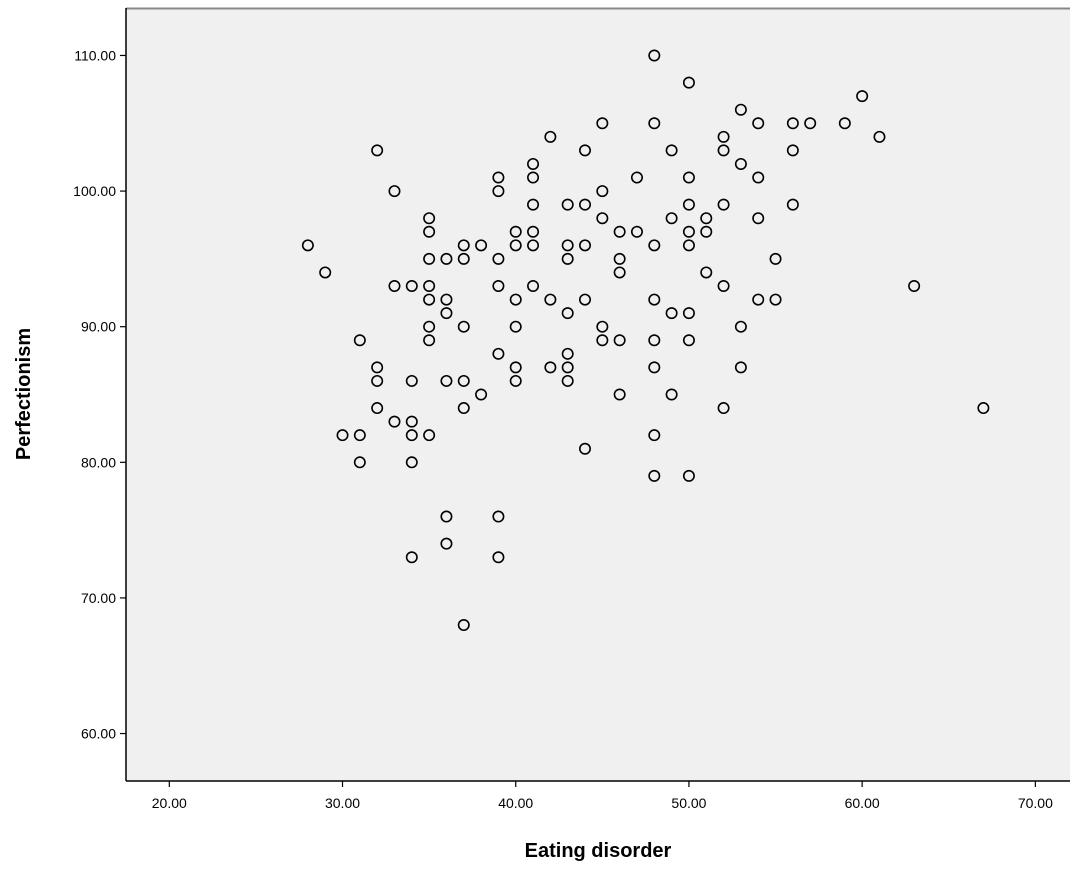 Image resolution: width=1070 pixels, height=870 pixels. I want to click on y-tick-label: 80.00, so click(98, 462).